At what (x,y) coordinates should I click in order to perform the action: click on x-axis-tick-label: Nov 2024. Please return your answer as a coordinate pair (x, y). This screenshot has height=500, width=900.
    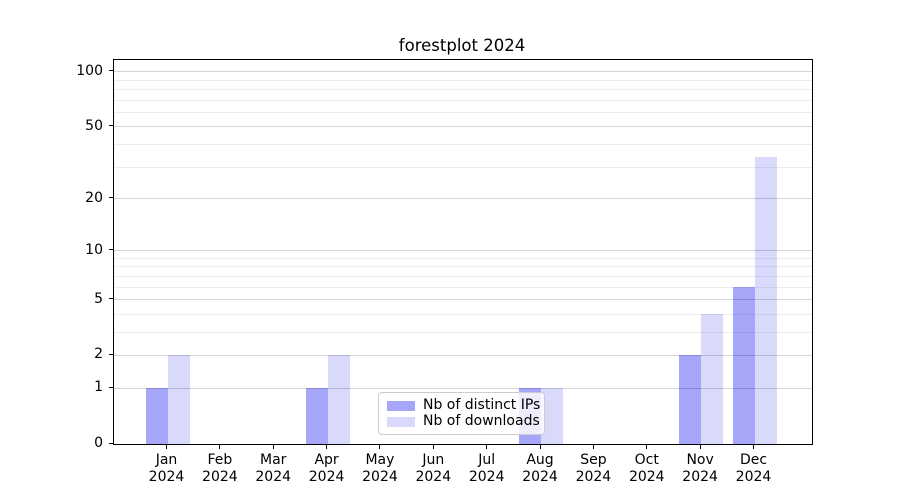
    Looking at the image, I should click on (700, 468).